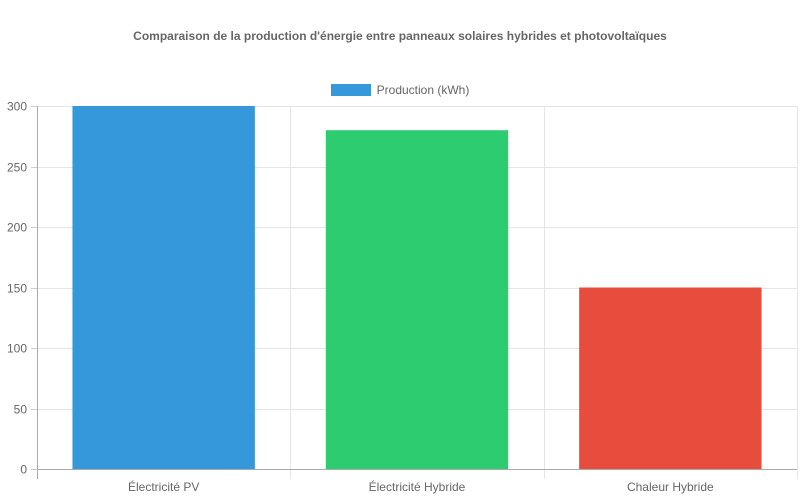 Image resolution: width=800 pixels, height=500 pixels. Describe the element at coordinates (17, 349) in the screenshot. I see `y-tick-label: 100` at that location.